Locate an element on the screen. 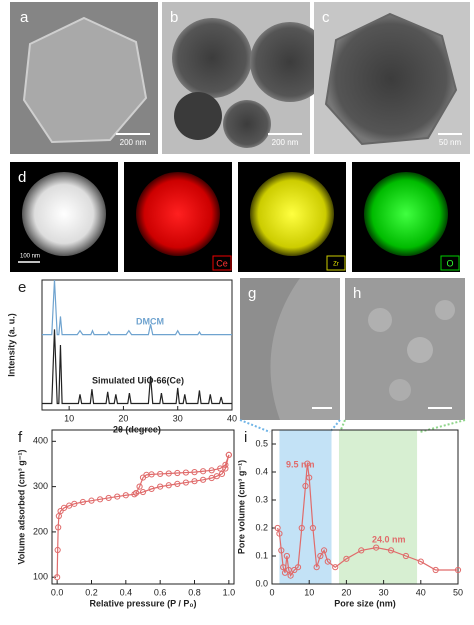  scale-bar: 100 nm is located at coordinates (30, 257).